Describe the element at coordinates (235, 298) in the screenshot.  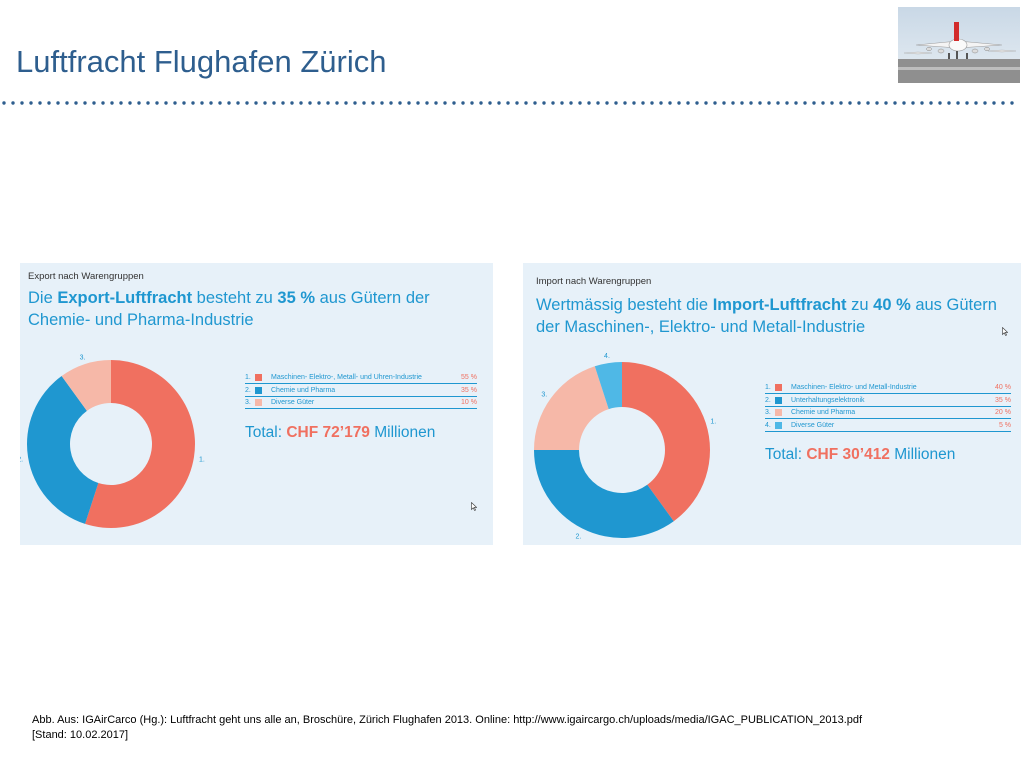
I see `export-headline-mid: besteht zu` at that location.